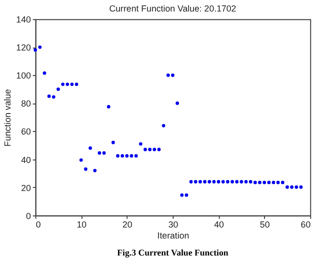 The image size is (317, 266). Describe the element at coordinates (172, 253) in the screenshot. I see `caption: Fig.3 Current Value Function` at that location.